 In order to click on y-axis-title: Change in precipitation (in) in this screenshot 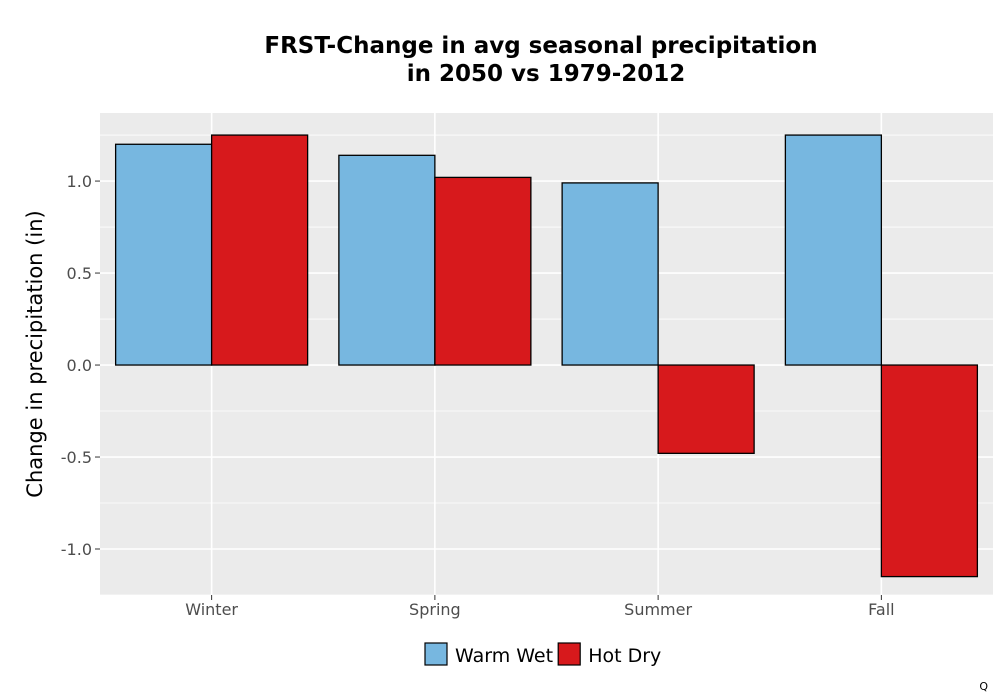, I will do `click(35, 353)`.